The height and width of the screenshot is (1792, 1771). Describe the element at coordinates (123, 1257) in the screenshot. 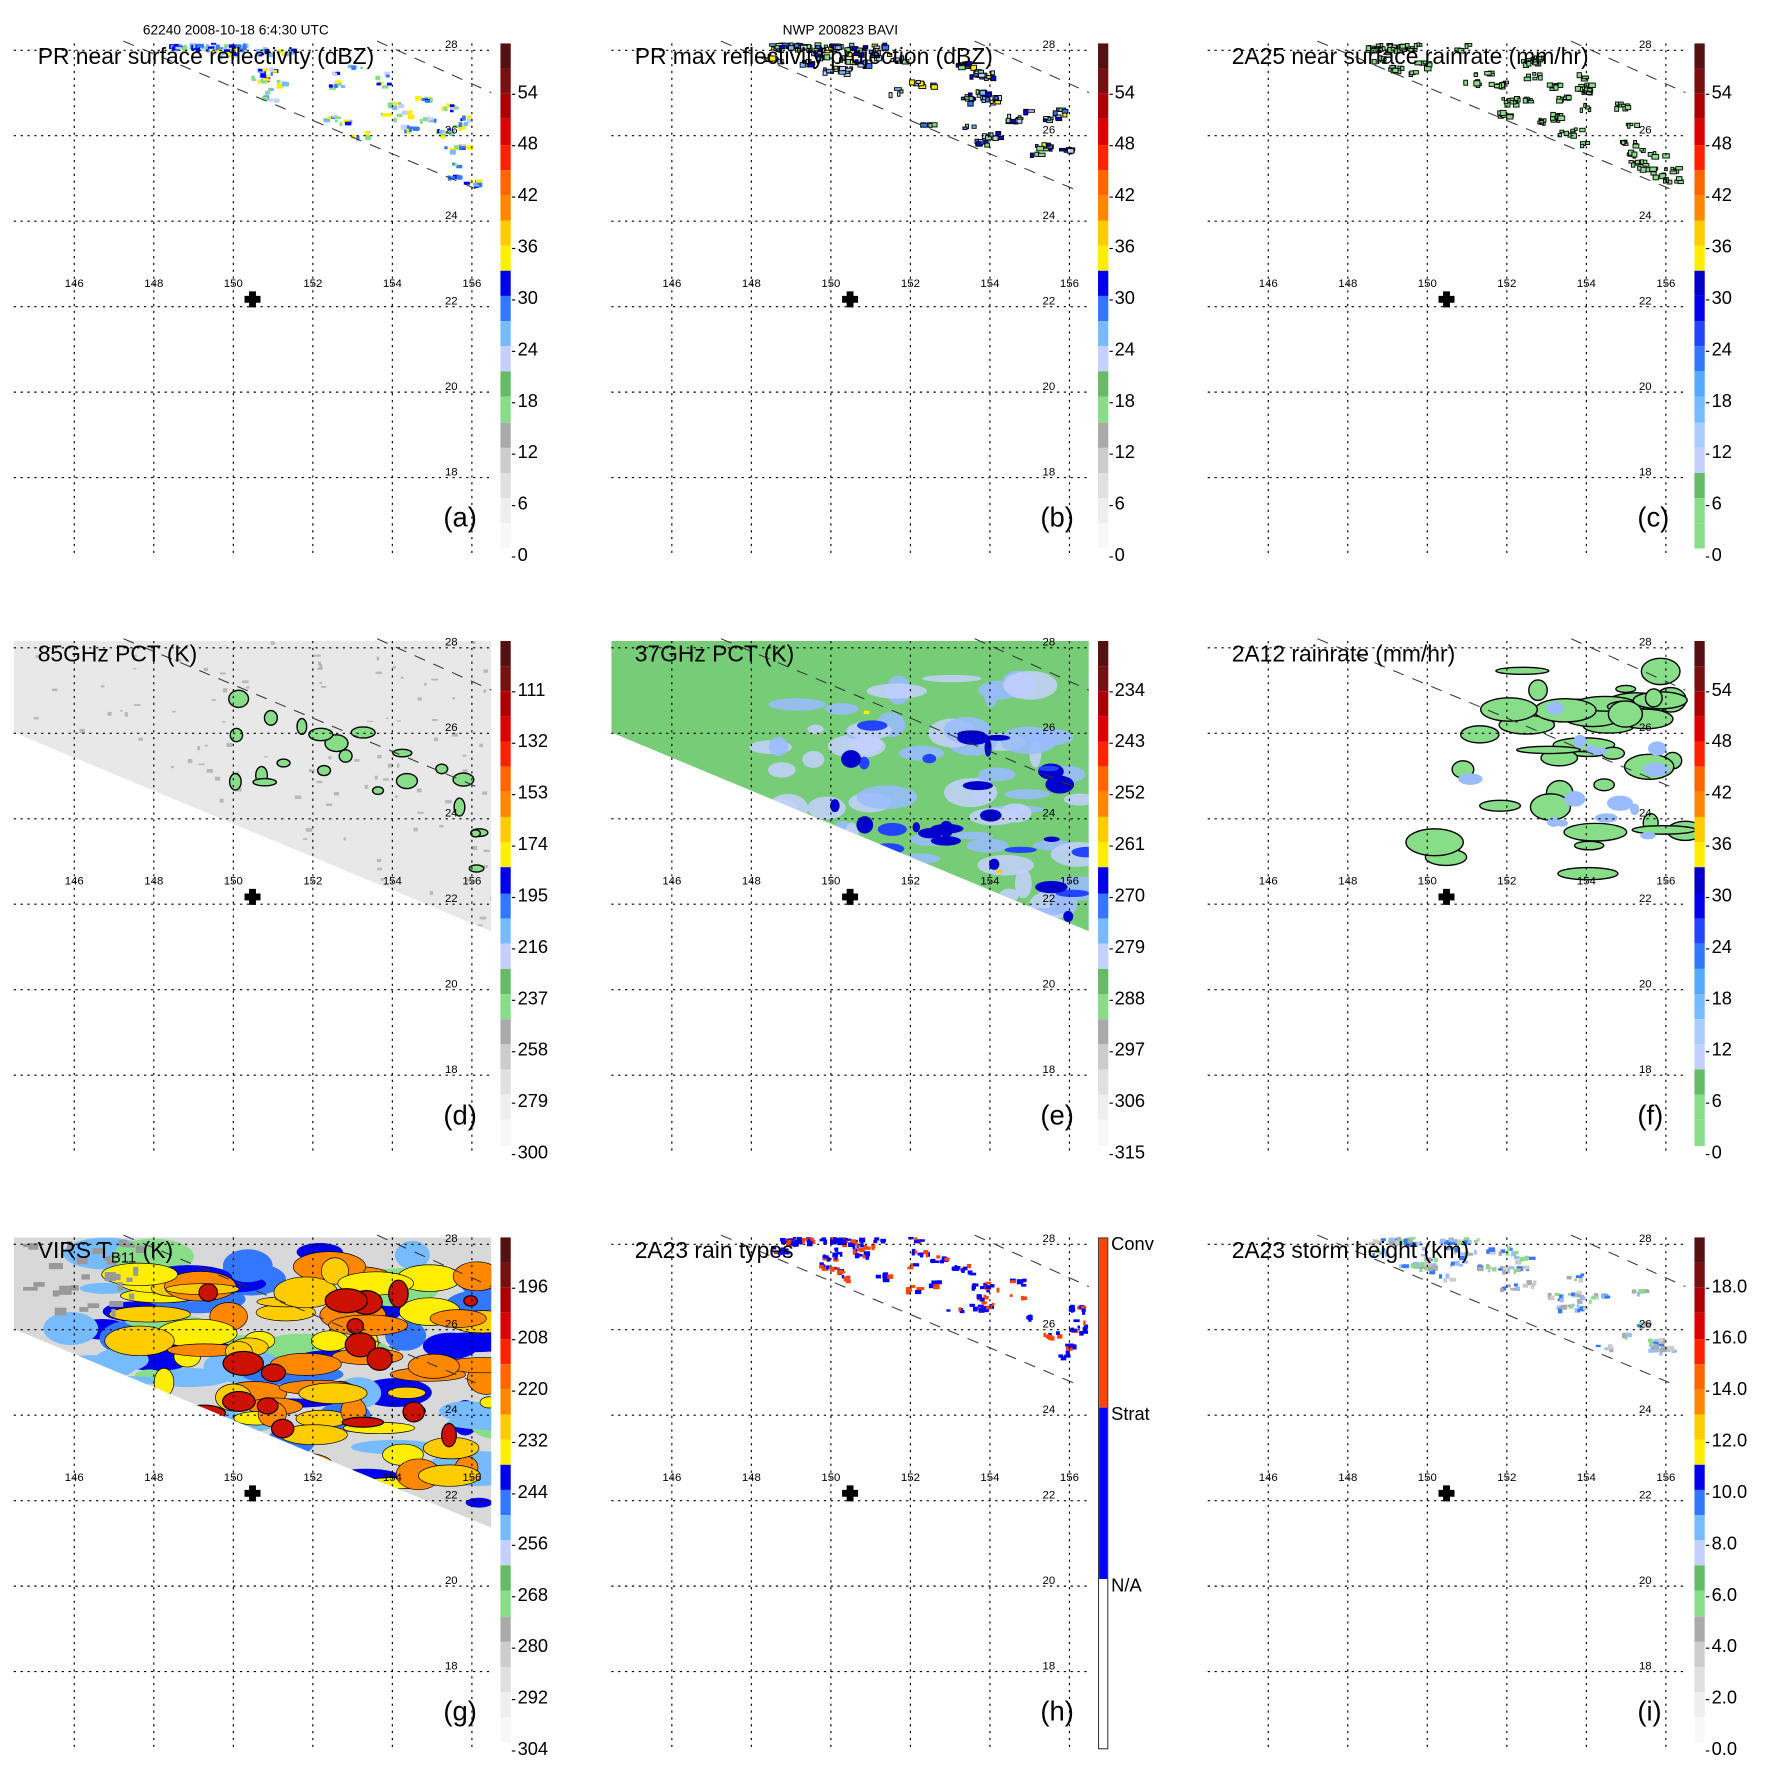

I see `panel-title-subscript: B11` at that location.